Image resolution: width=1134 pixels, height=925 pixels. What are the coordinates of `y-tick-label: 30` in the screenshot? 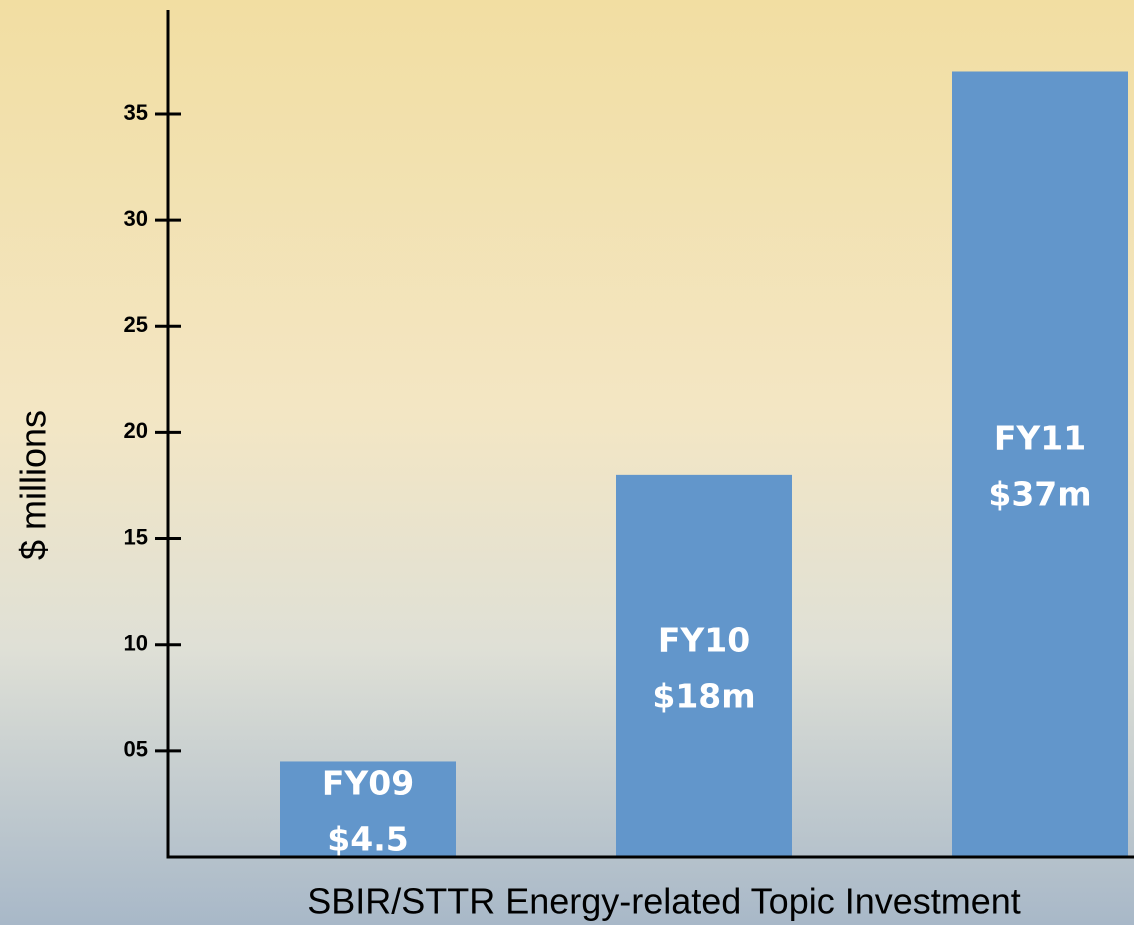 It's located at (136, 218).